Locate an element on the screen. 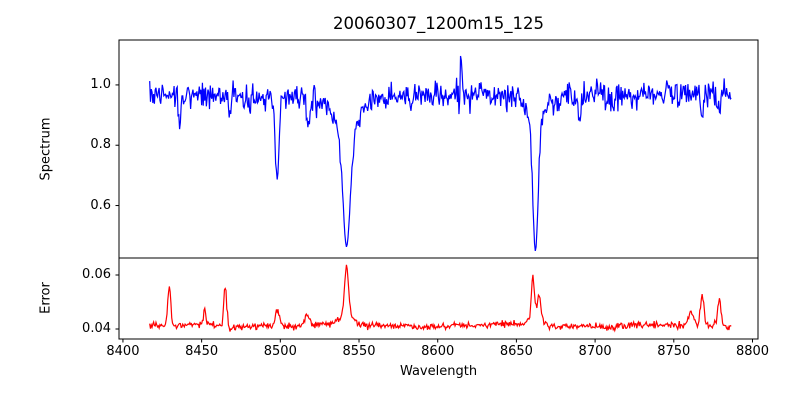 This screenshot has width=800, height=400. x-tick-label: 8400 is located at coordinates (123, 351).